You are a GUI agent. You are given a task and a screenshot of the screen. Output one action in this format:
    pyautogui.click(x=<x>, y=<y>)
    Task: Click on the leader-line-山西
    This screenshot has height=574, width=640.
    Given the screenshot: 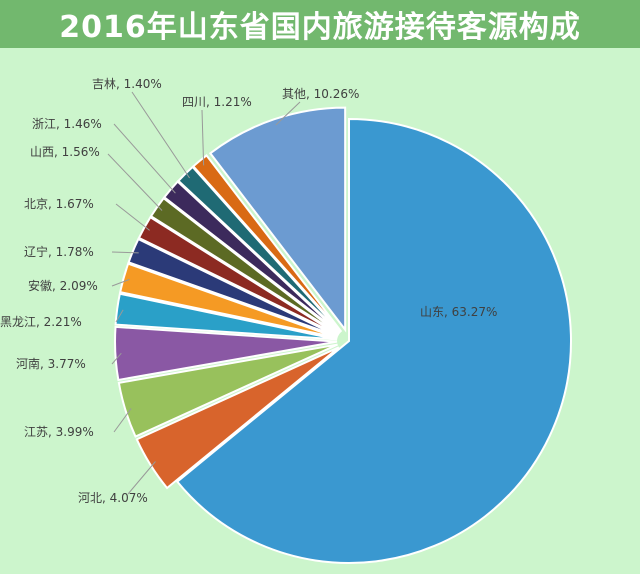 What is the action you would take?
    pyautogui.click(x=135, y=182)
    